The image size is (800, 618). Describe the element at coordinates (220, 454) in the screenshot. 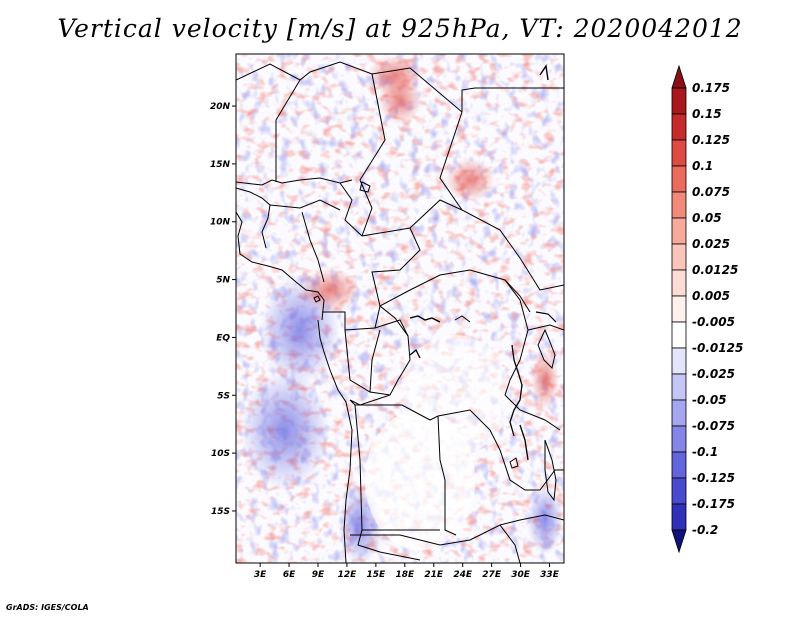

I see `lat-tick-label: 10S` at that location.